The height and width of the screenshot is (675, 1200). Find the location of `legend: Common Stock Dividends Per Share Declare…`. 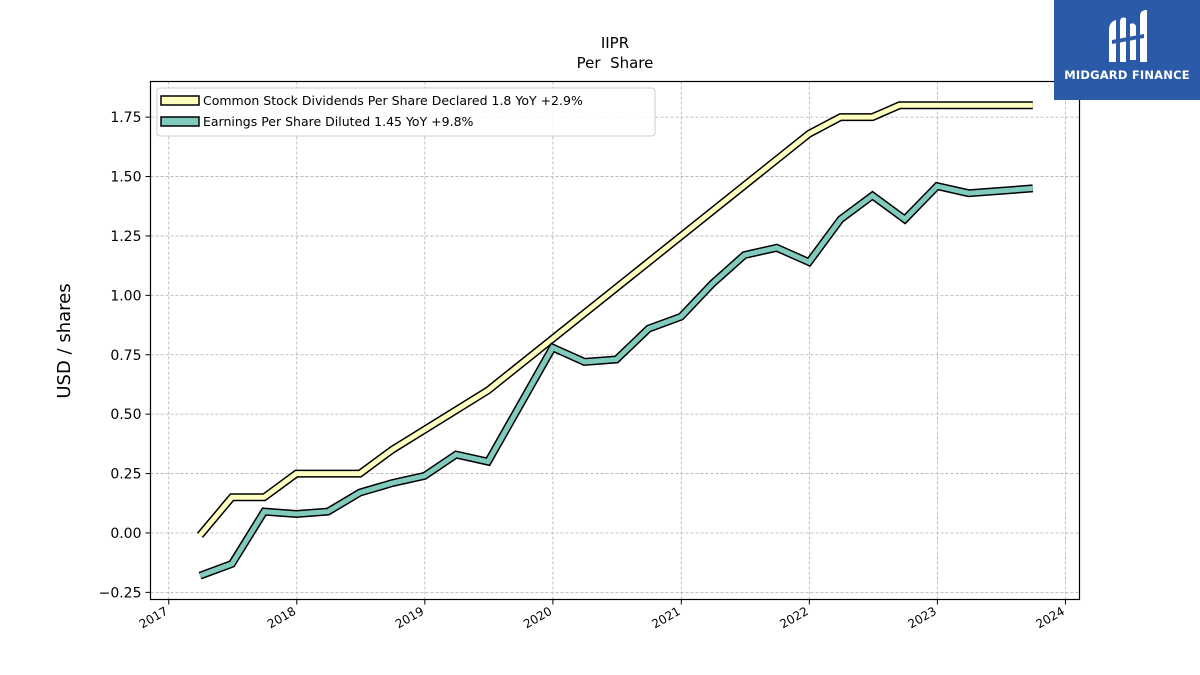

legend: Common Stock Dividends Per Share Declare… is located at coordinates (406, 112).